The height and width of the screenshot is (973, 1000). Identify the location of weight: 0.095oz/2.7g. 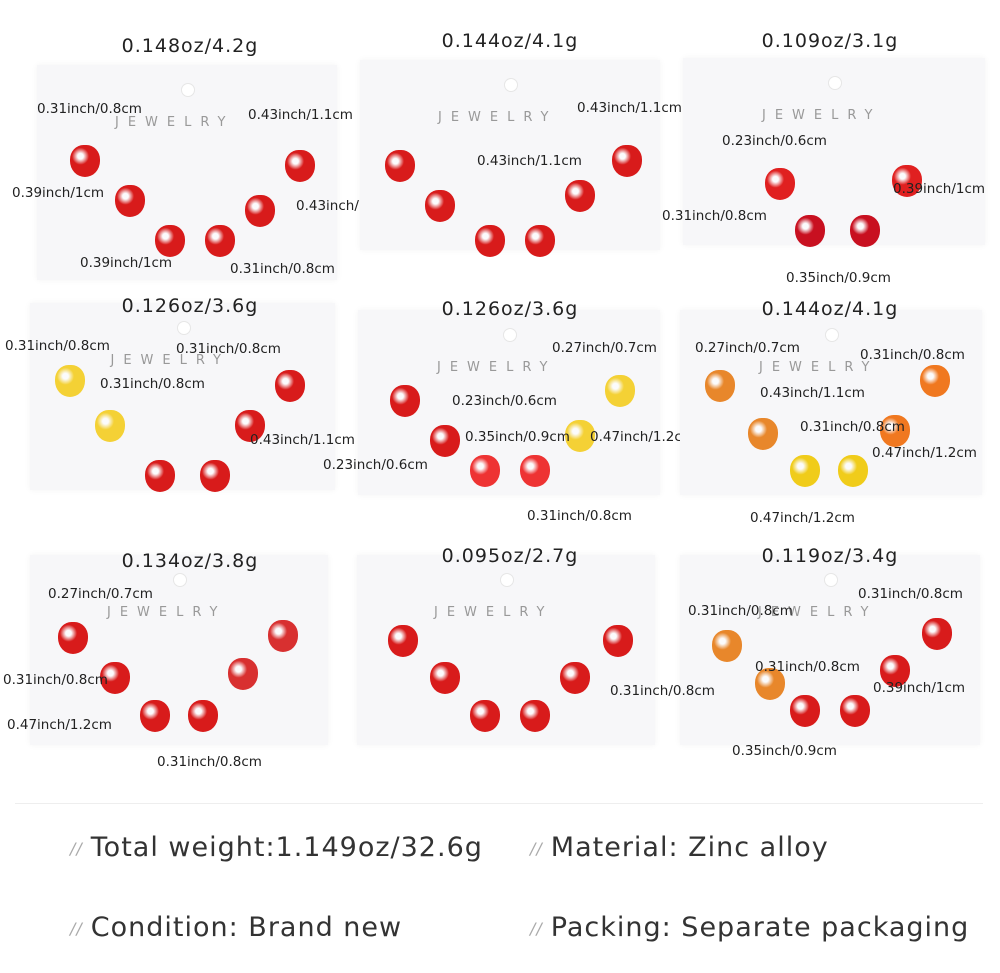
(510, 556).